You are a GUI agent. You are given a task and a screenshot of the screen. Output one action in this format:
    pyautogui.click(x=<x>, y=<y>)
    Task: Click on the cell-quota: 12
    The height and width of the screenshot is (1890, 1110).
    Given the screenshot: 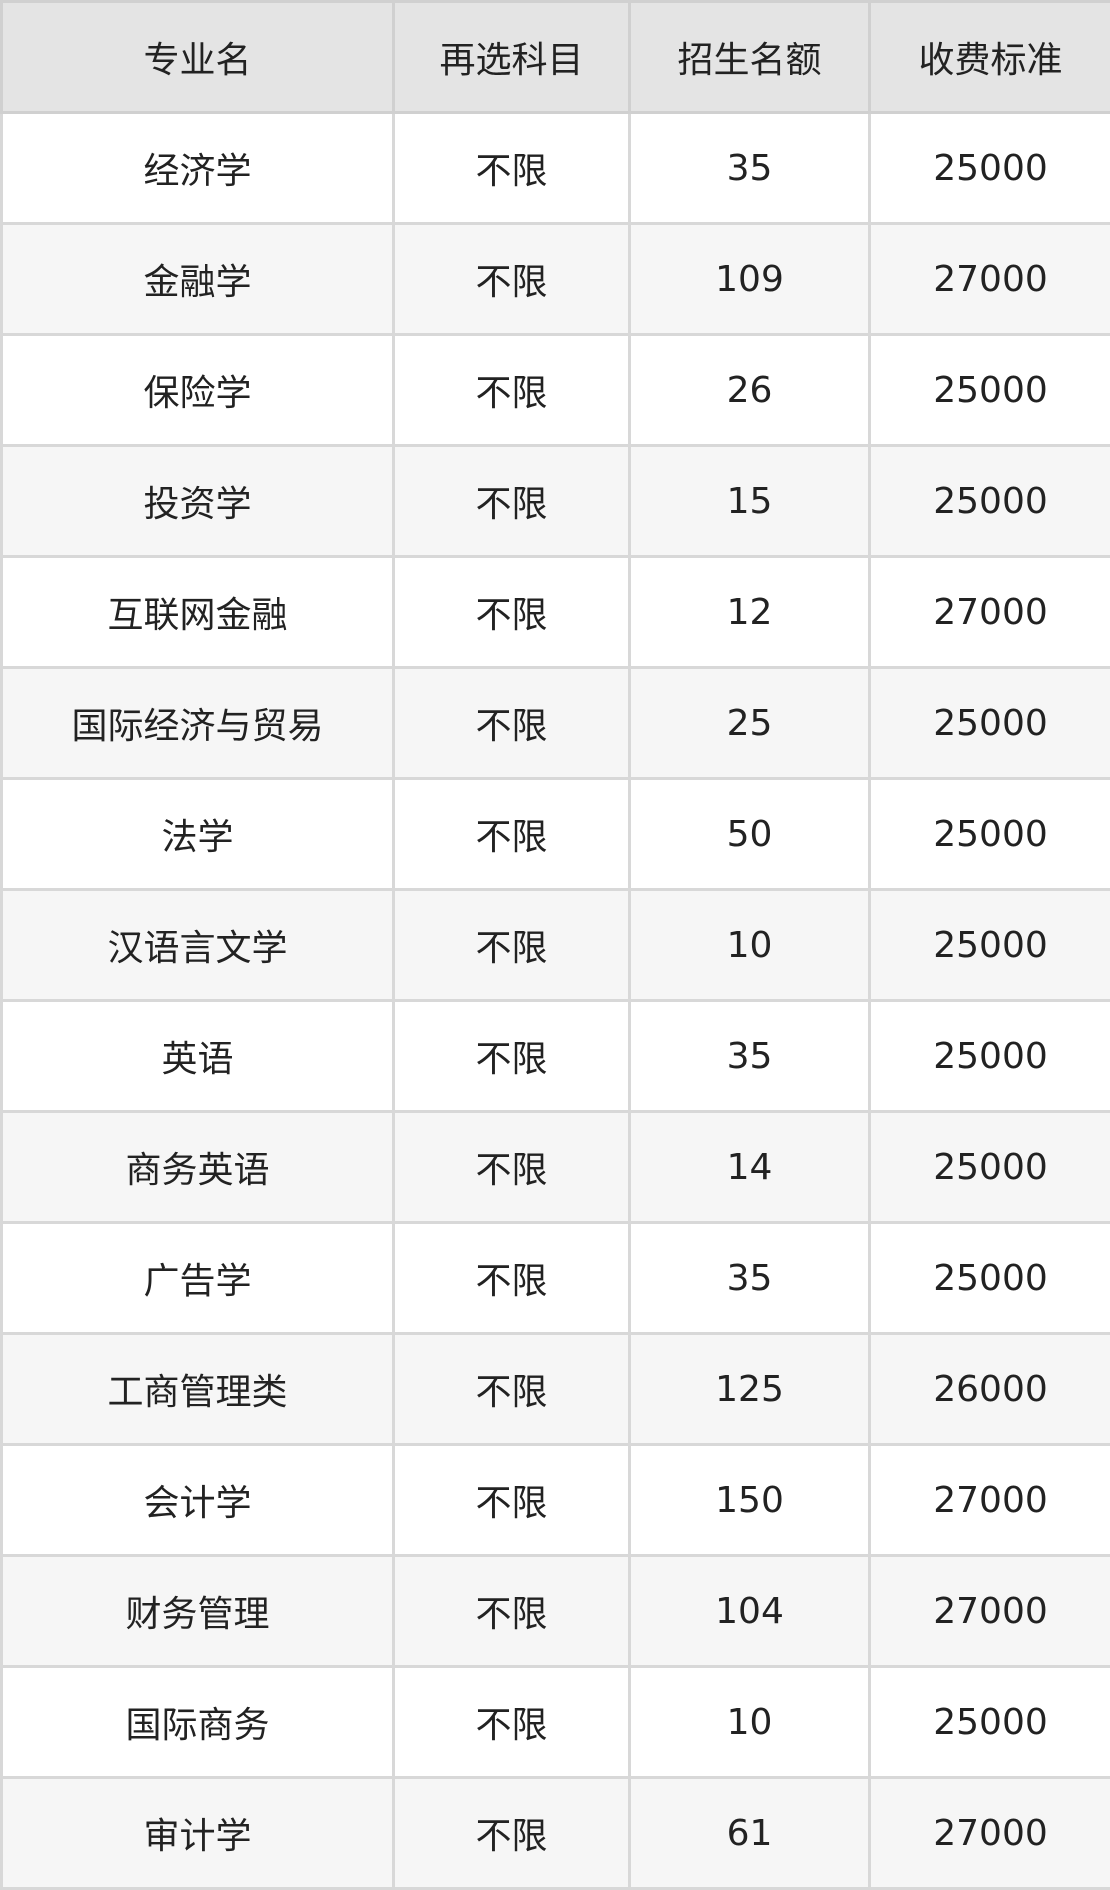 What is the action you would take?
    pyautogui.click(x=749, y=612)
    